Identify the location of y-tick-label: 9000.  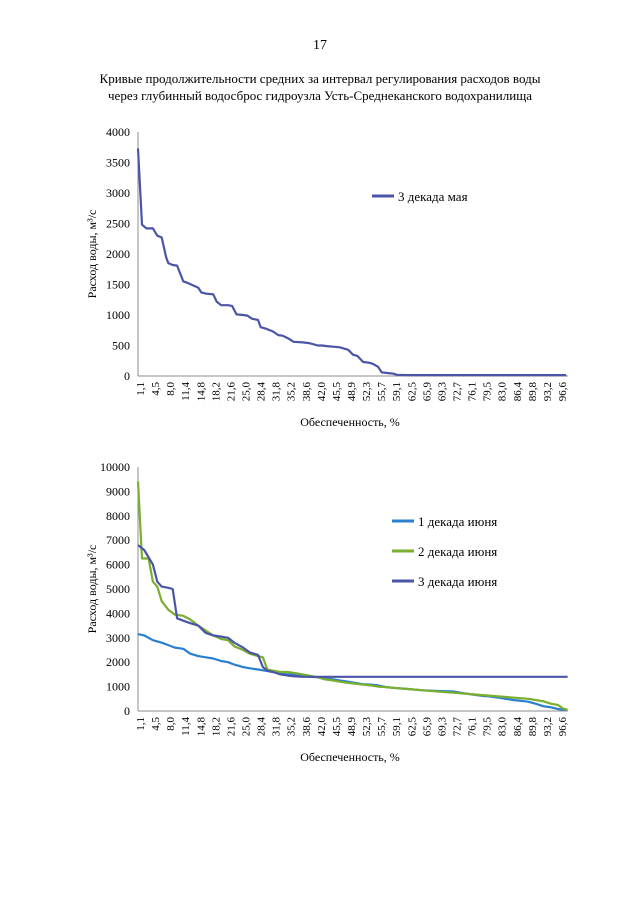
(118, 491).